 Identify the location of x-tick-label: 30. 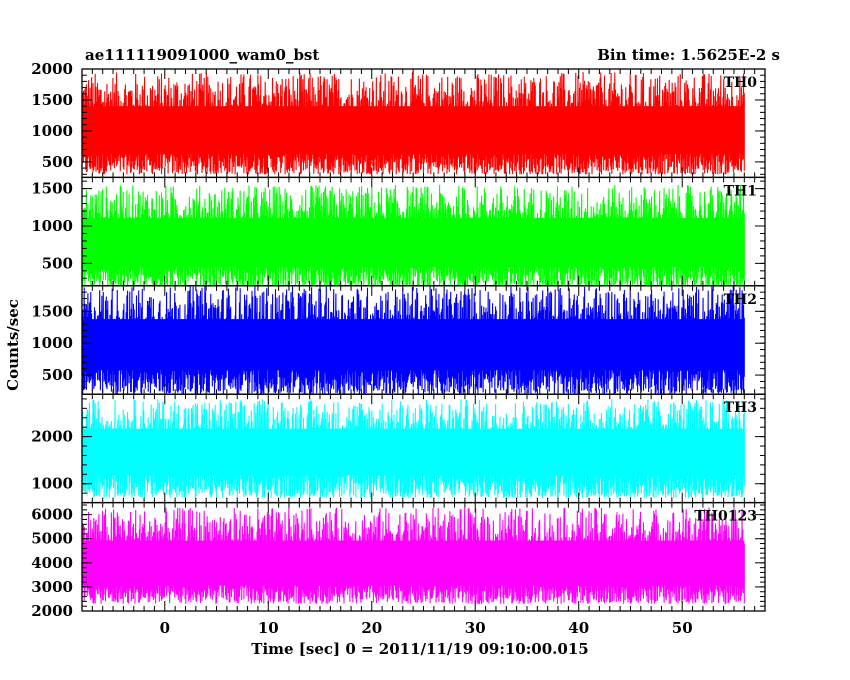
(475, 628).